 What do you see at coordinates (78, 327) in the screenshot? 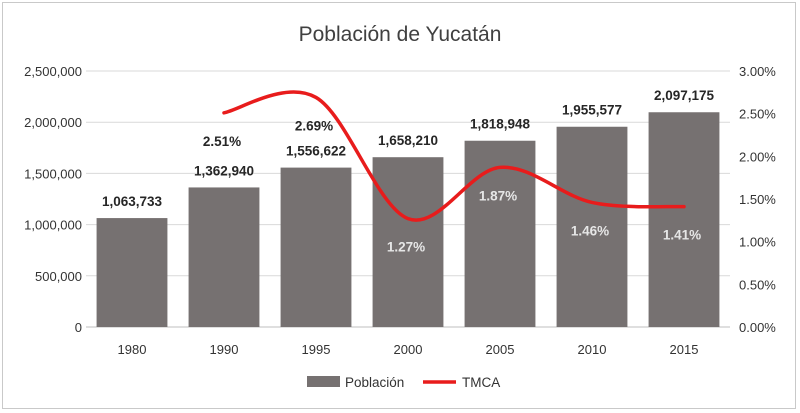
I see `left-tick-label: 0` at bounding box center [78, 327].